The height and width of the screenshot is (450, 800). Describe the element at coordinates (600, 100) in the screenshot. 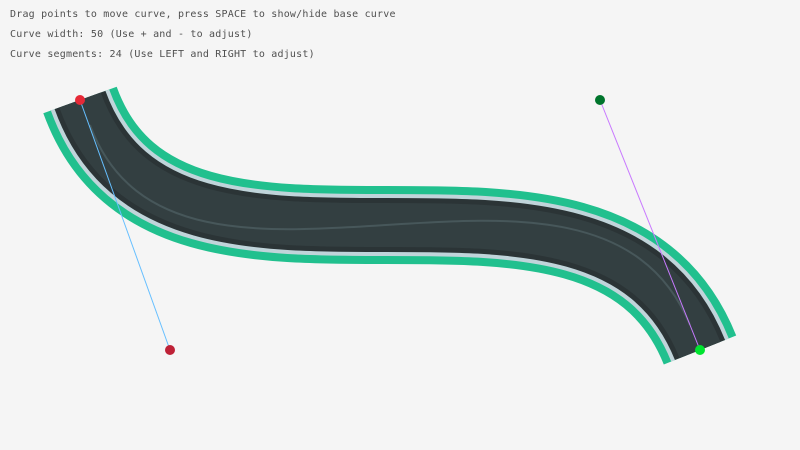

I see `end-tangent-handle` at that location.